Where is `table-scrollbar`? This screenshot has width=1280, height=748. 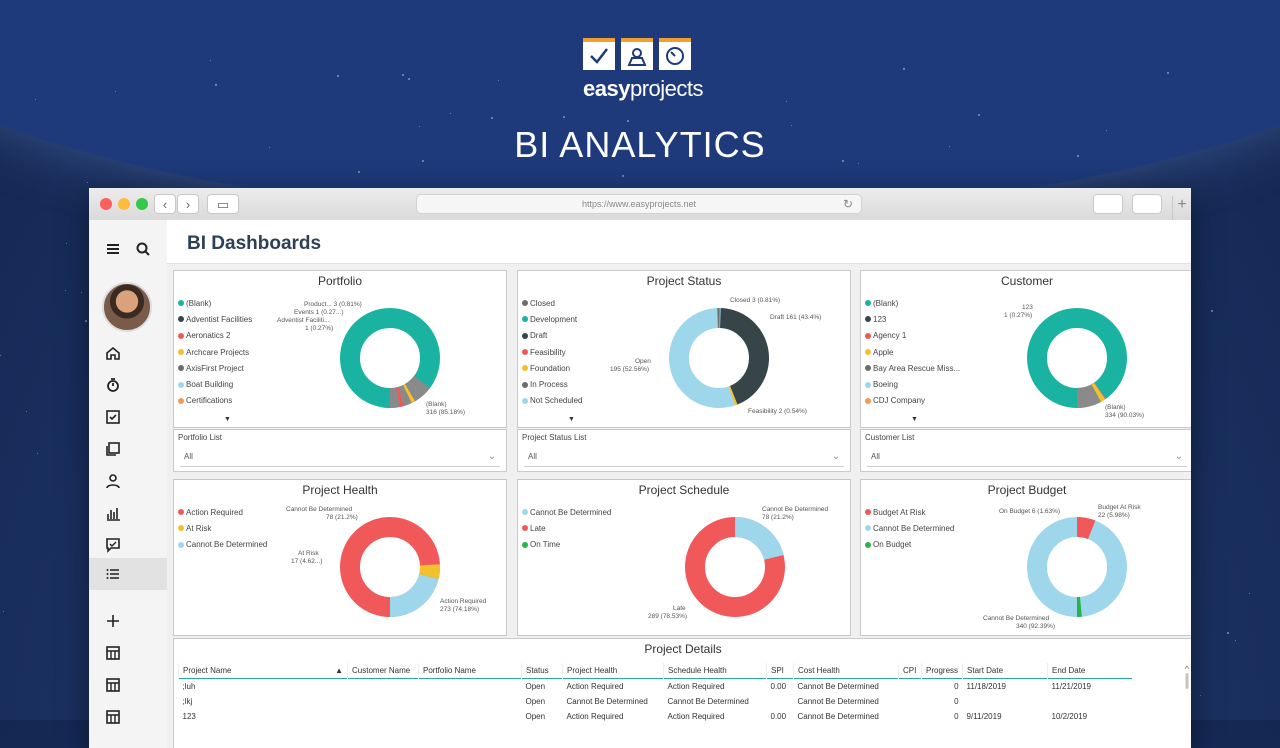 table-scrollbar is located at coordinates (1187, 706).